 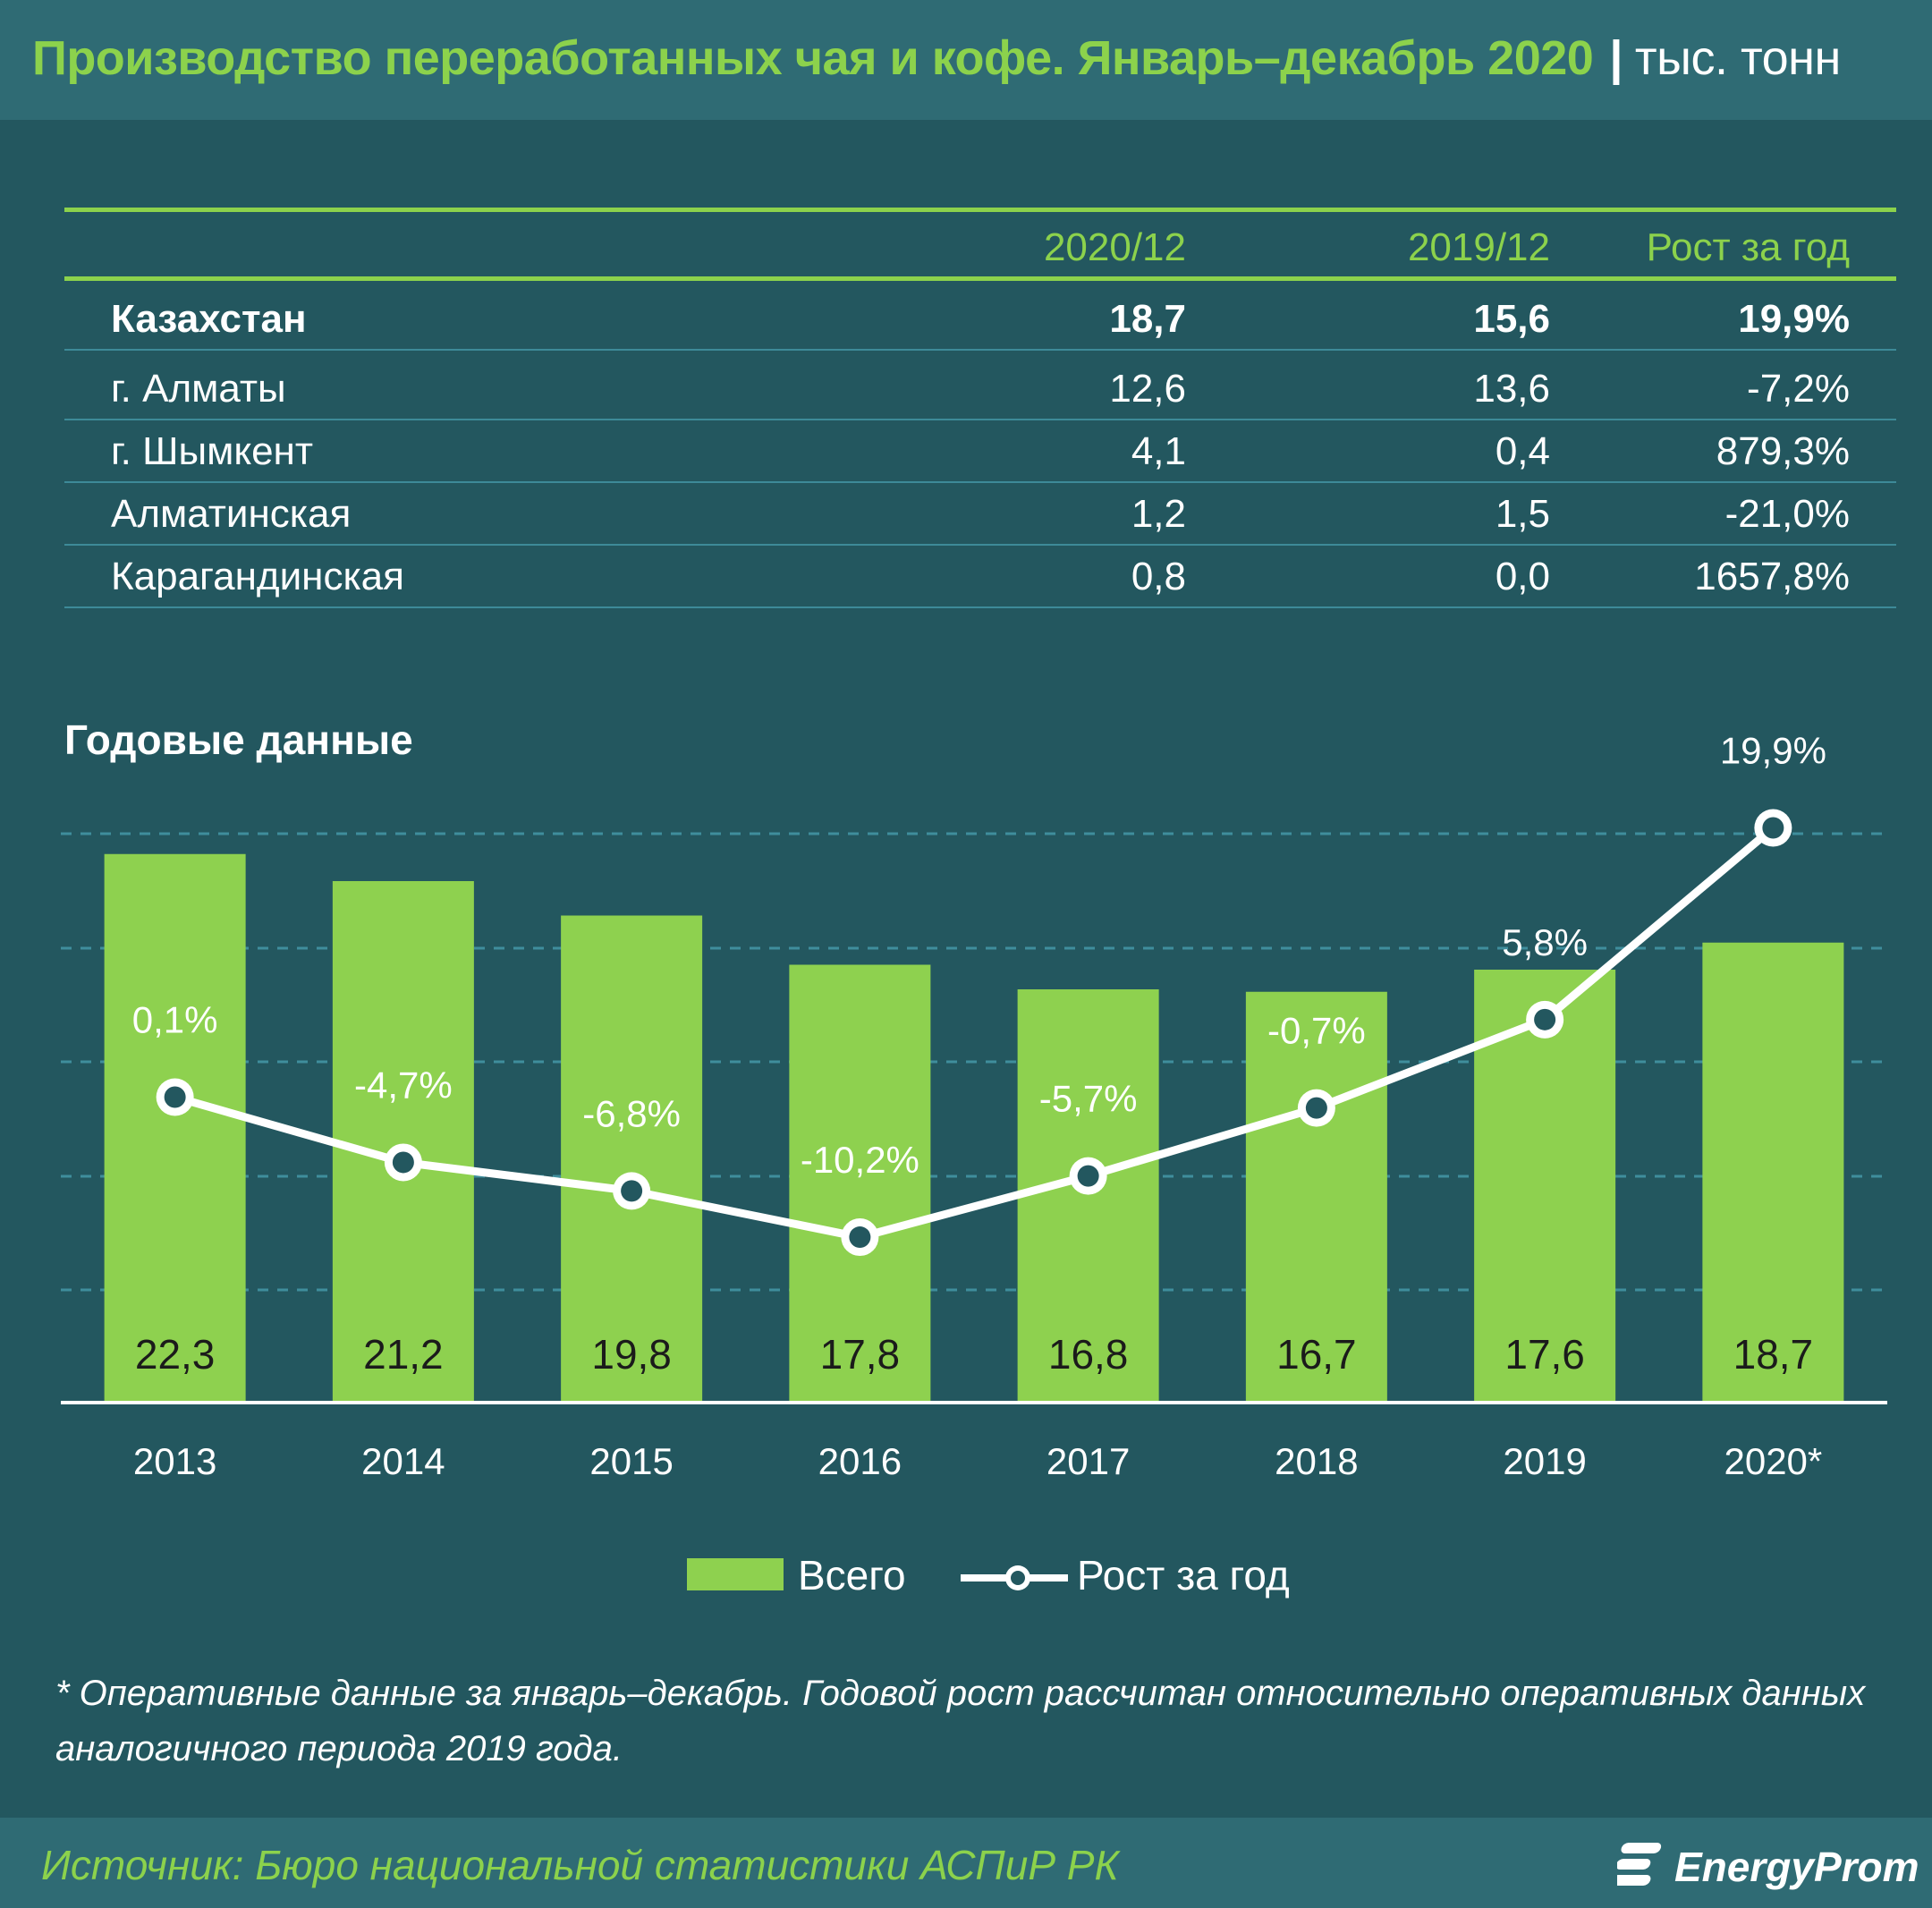 I want to click on row-region: г. Алматы, so click(x=198, y=389).